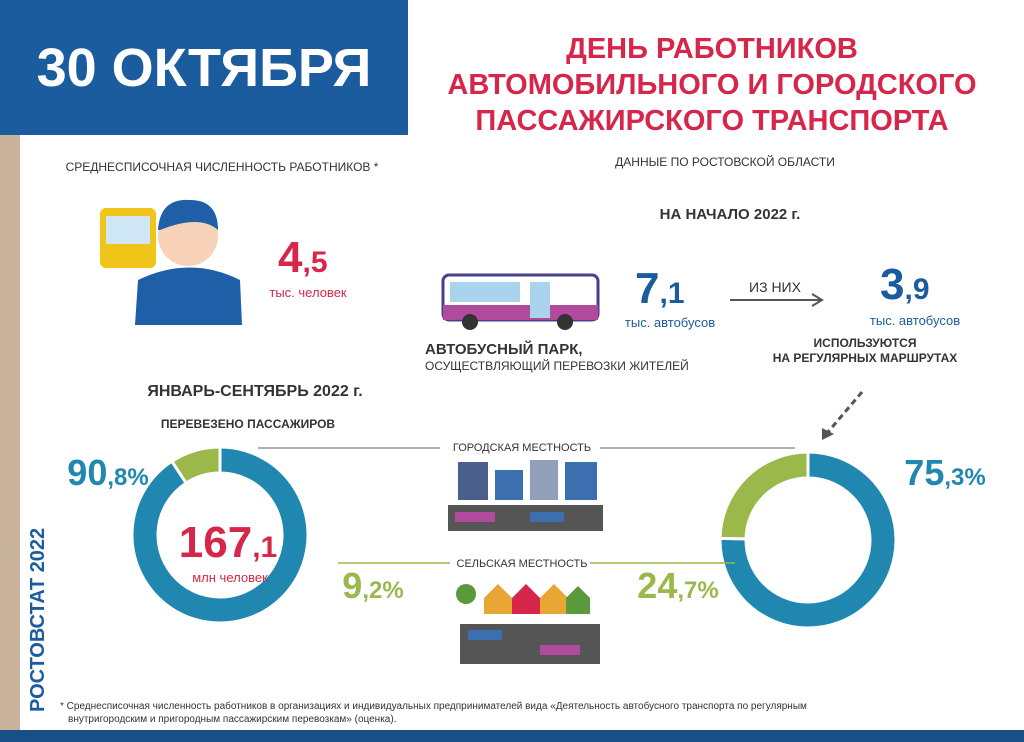  Describe the element at coordinates (308, 292) in the screenshot. I see `workers-unit: тыс. человек` at that location.